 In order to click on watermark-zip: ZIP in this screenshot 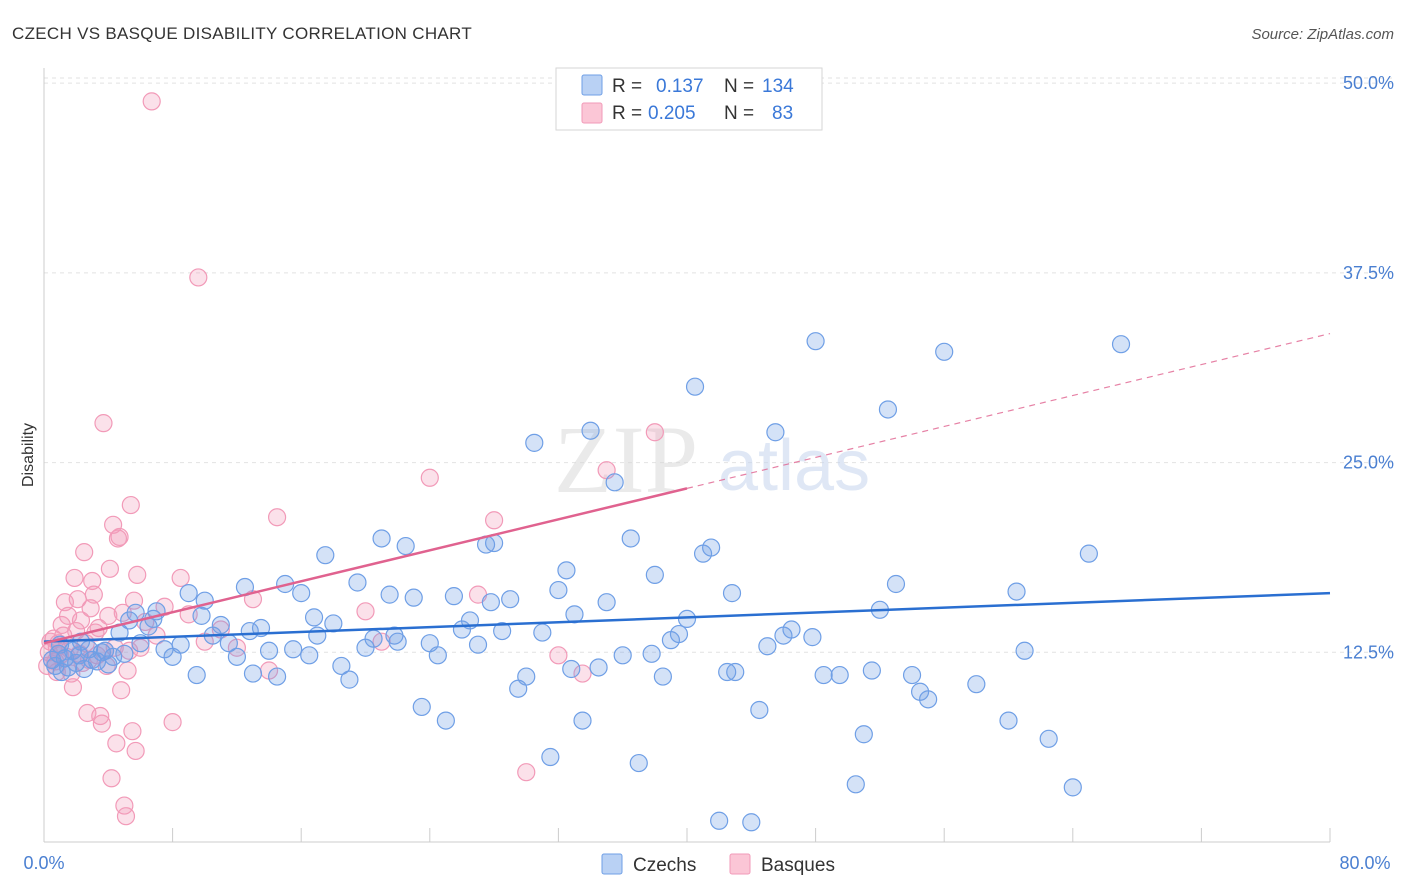, I will do `click(626, 459)`.